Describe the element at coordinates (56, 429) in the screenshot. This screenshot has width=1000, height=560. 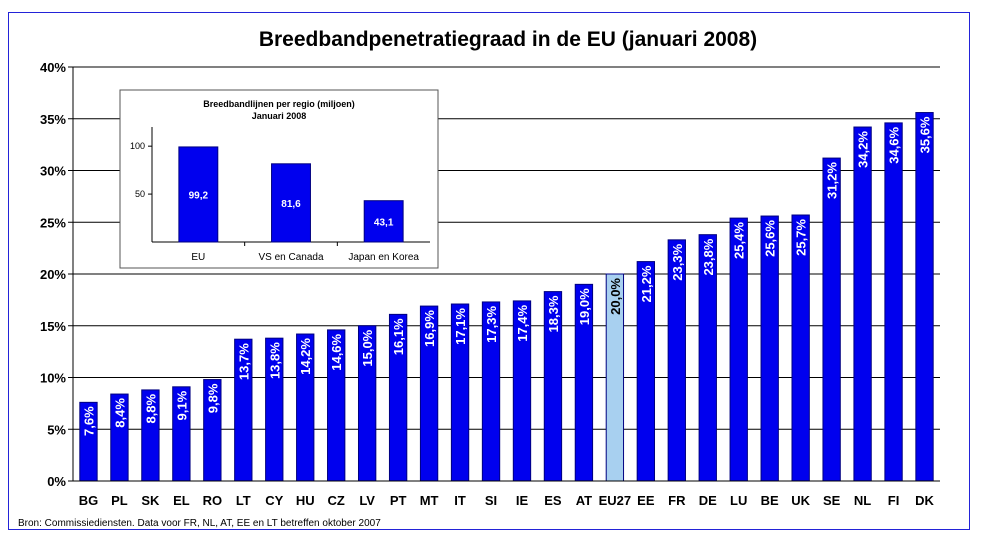
I see `y-tick-label: 5%` at that location.